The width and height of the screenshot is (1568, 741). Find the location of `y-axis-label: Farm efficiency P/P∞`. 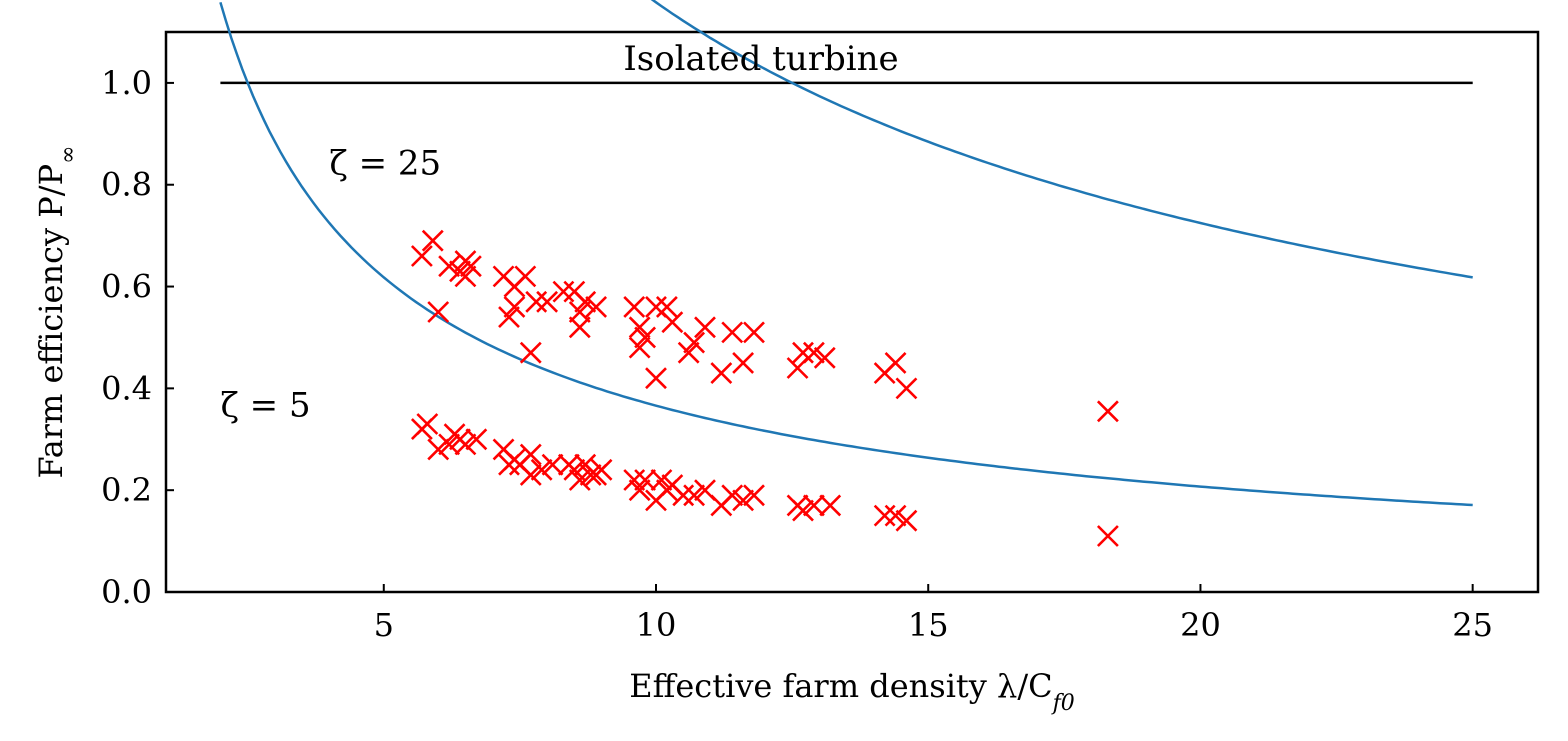

y-axis-label: Farm efficiency P/P∞ is located at coordinates (56, 312).